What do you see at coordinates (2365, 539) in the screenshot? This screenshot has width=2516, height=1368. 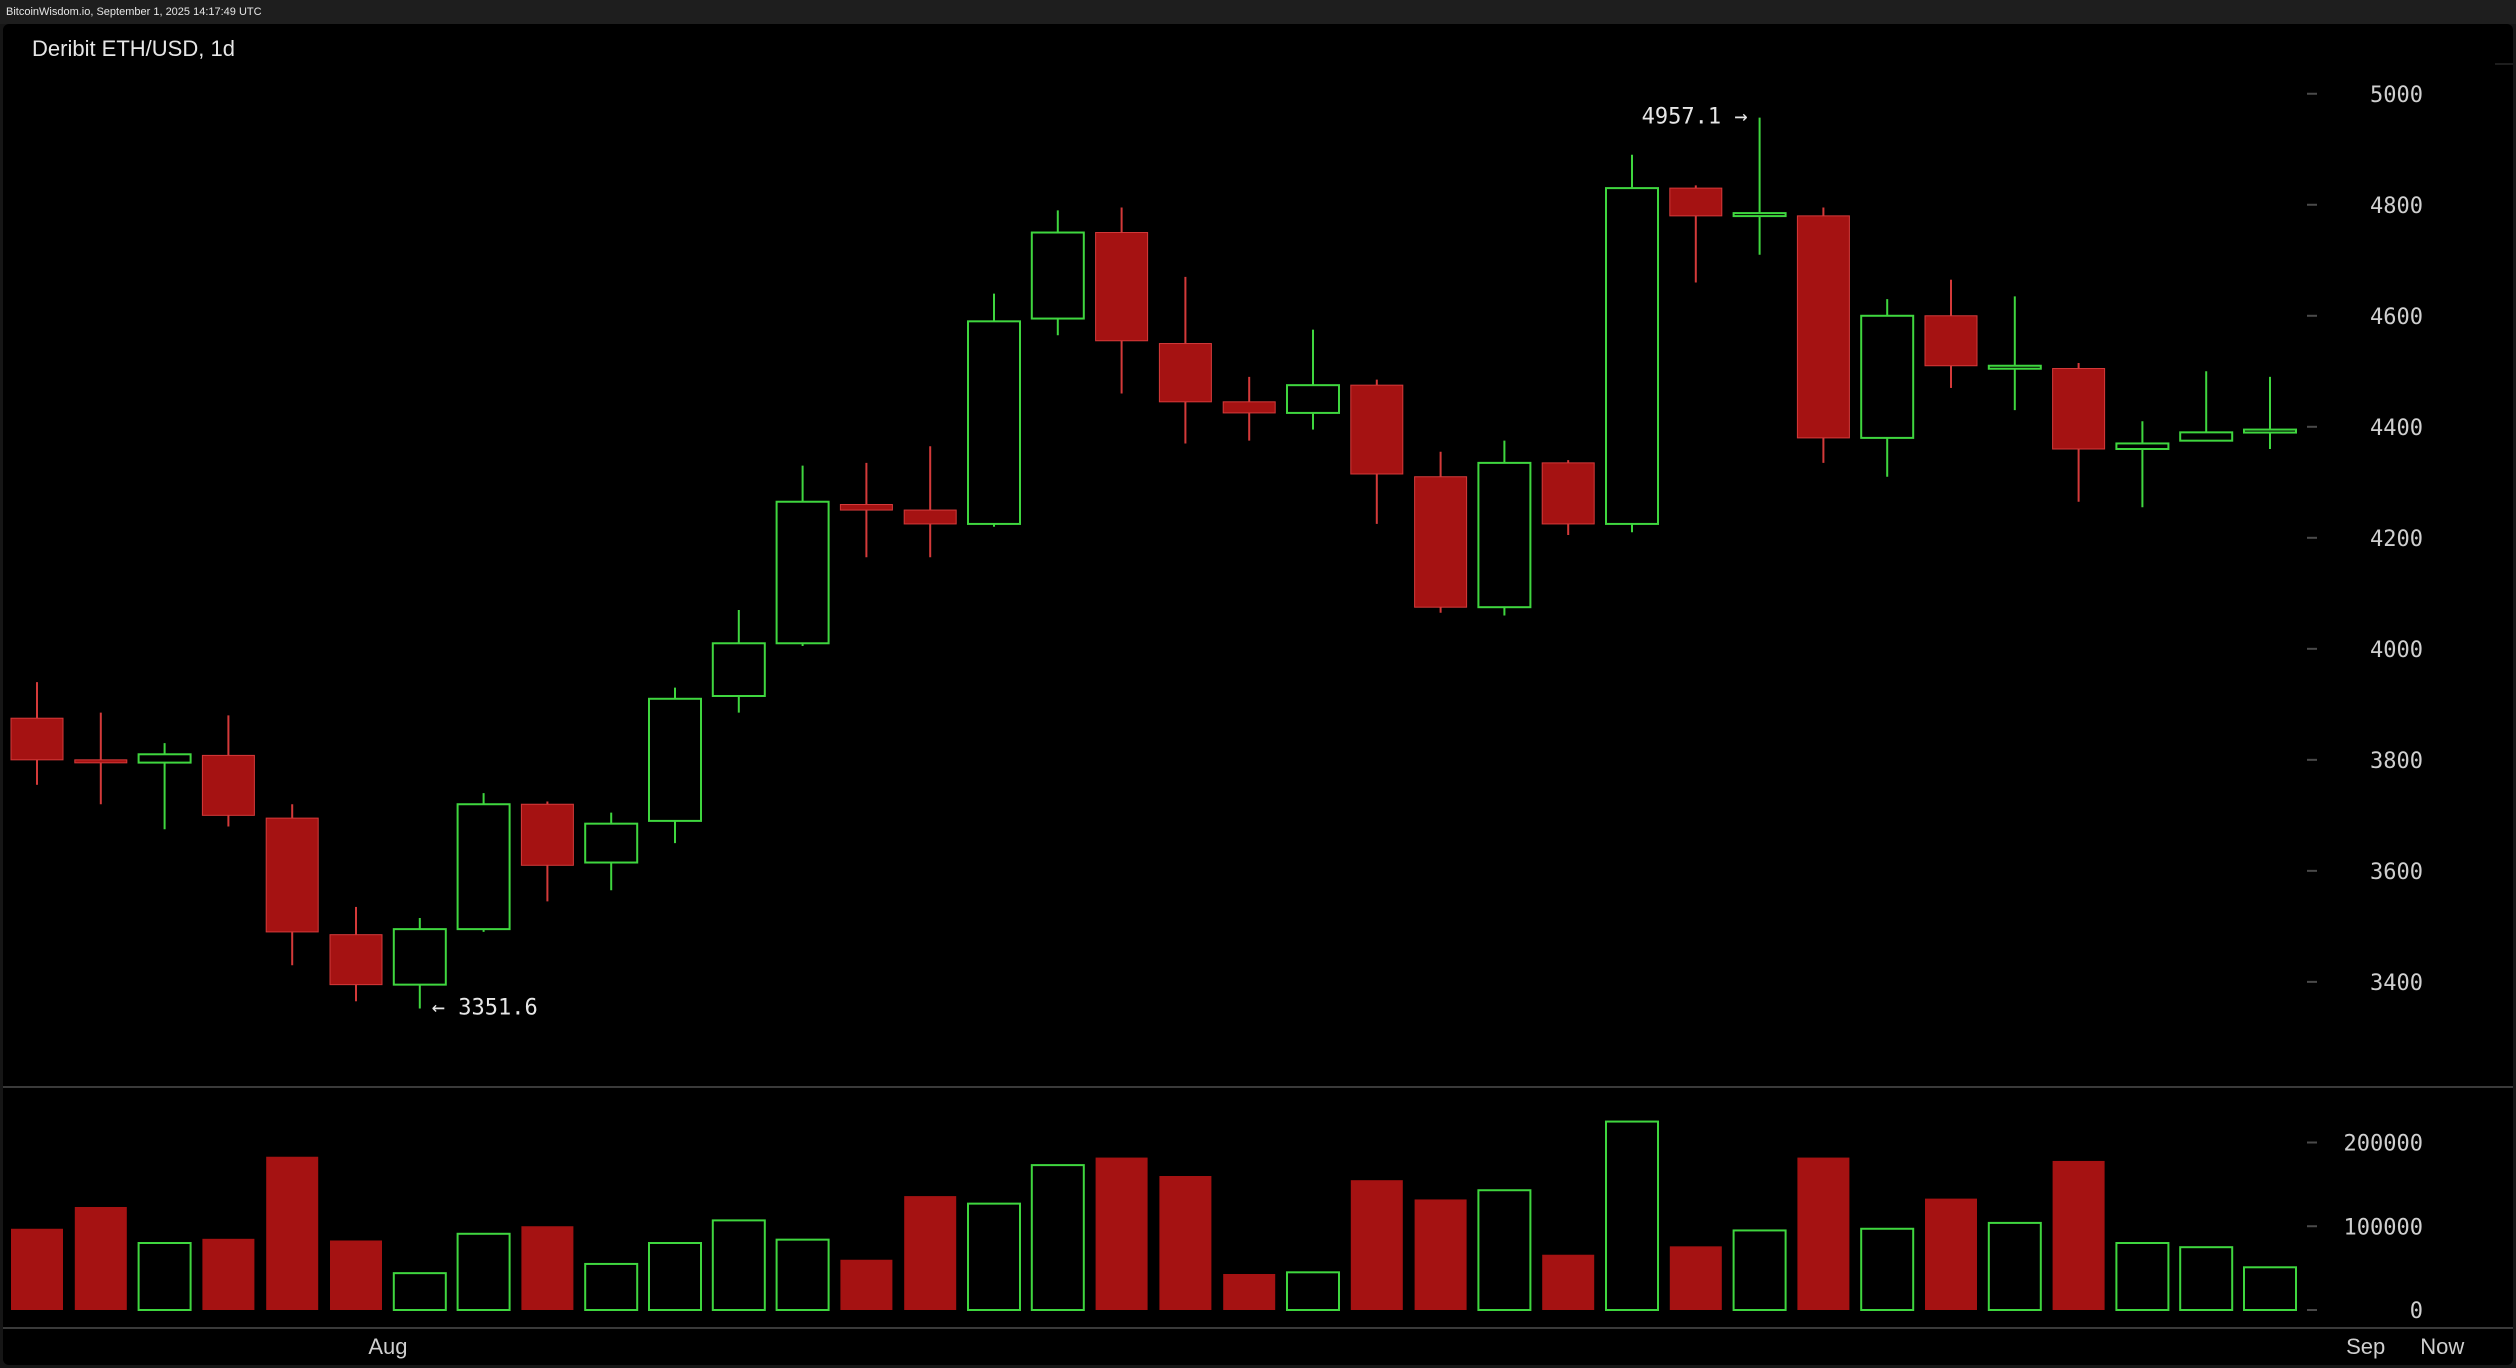 I see `price-axis: 3400 3600 3800 4000 4200 4400 4600 4800 5000` at bounding box center [2365, 539].